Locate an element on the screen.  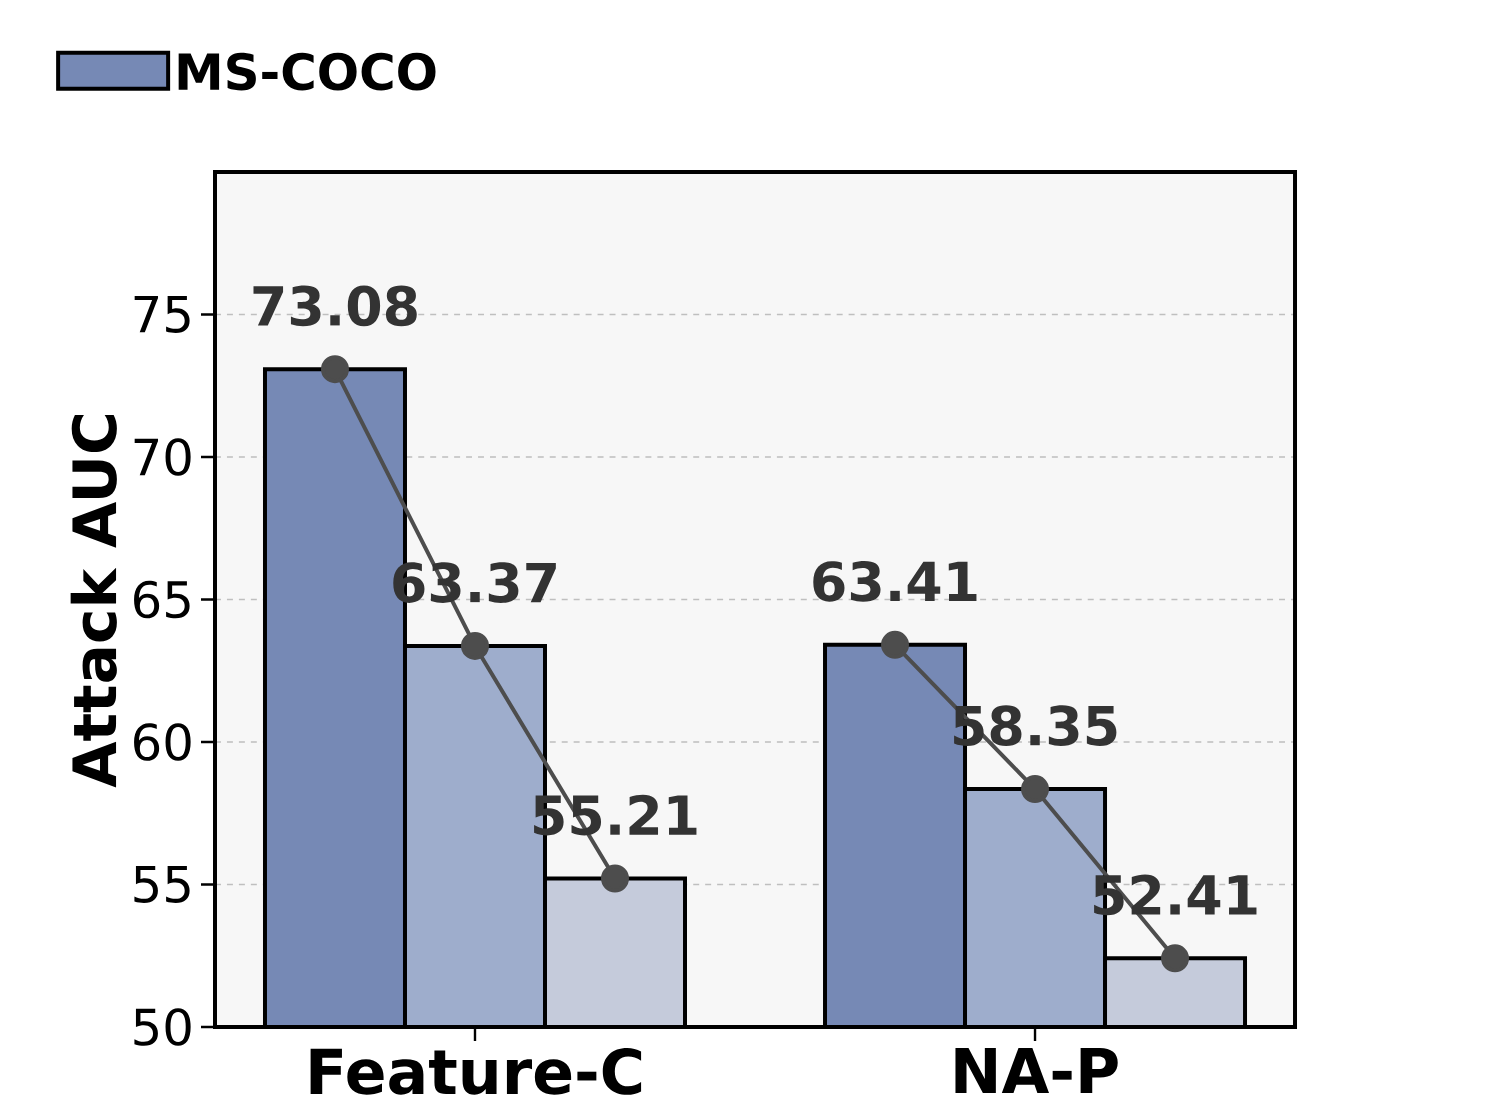
data-label: 63.41 is located at coordinates (895, 581).